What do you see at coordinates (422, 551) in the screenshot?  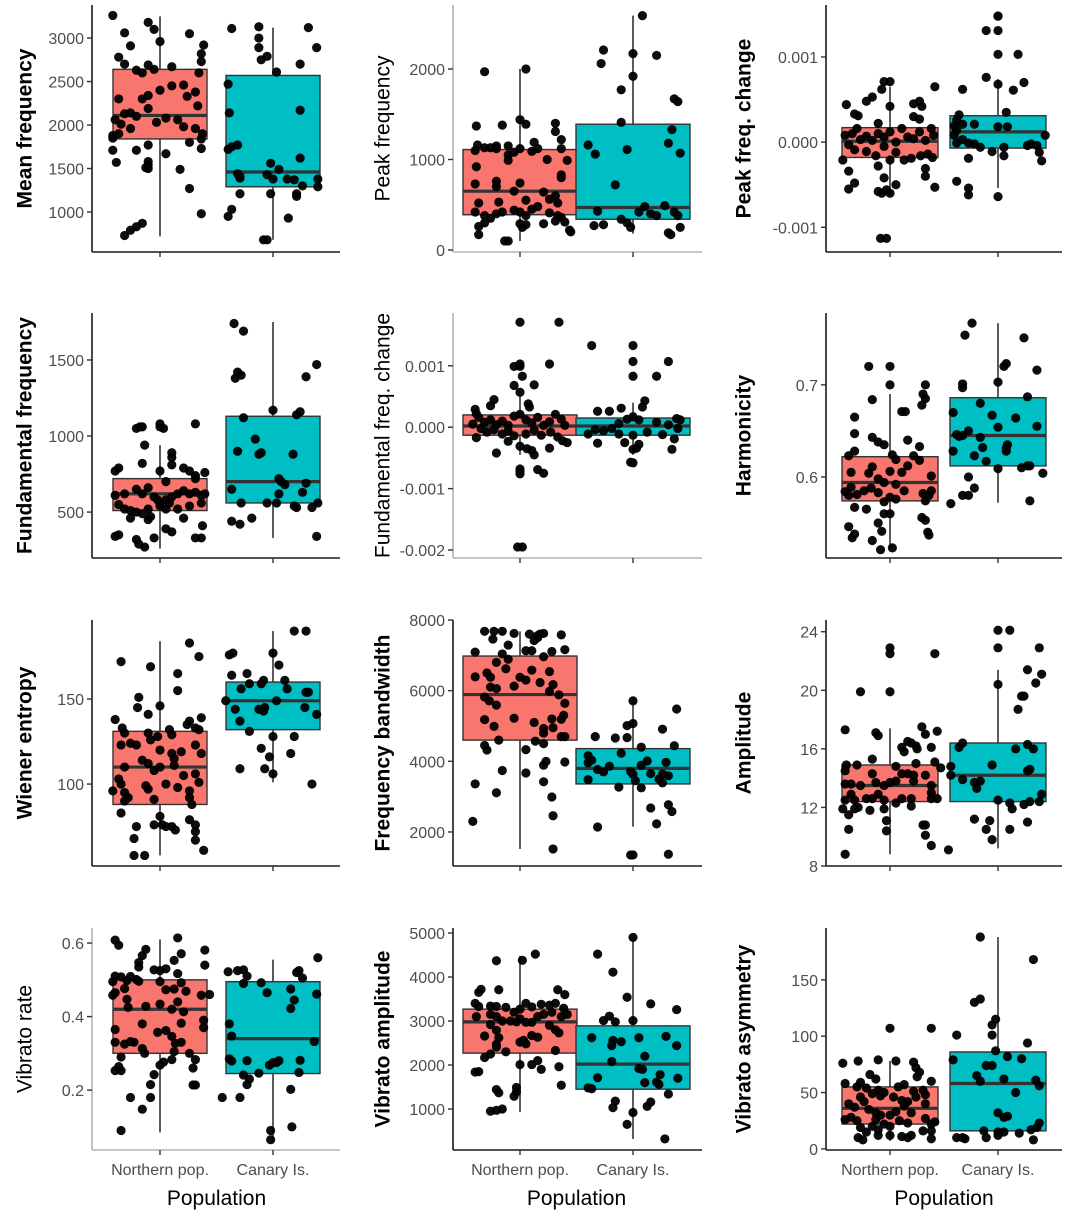 I see `y-tick-label: -0.002` at bounding box center [422, 551].